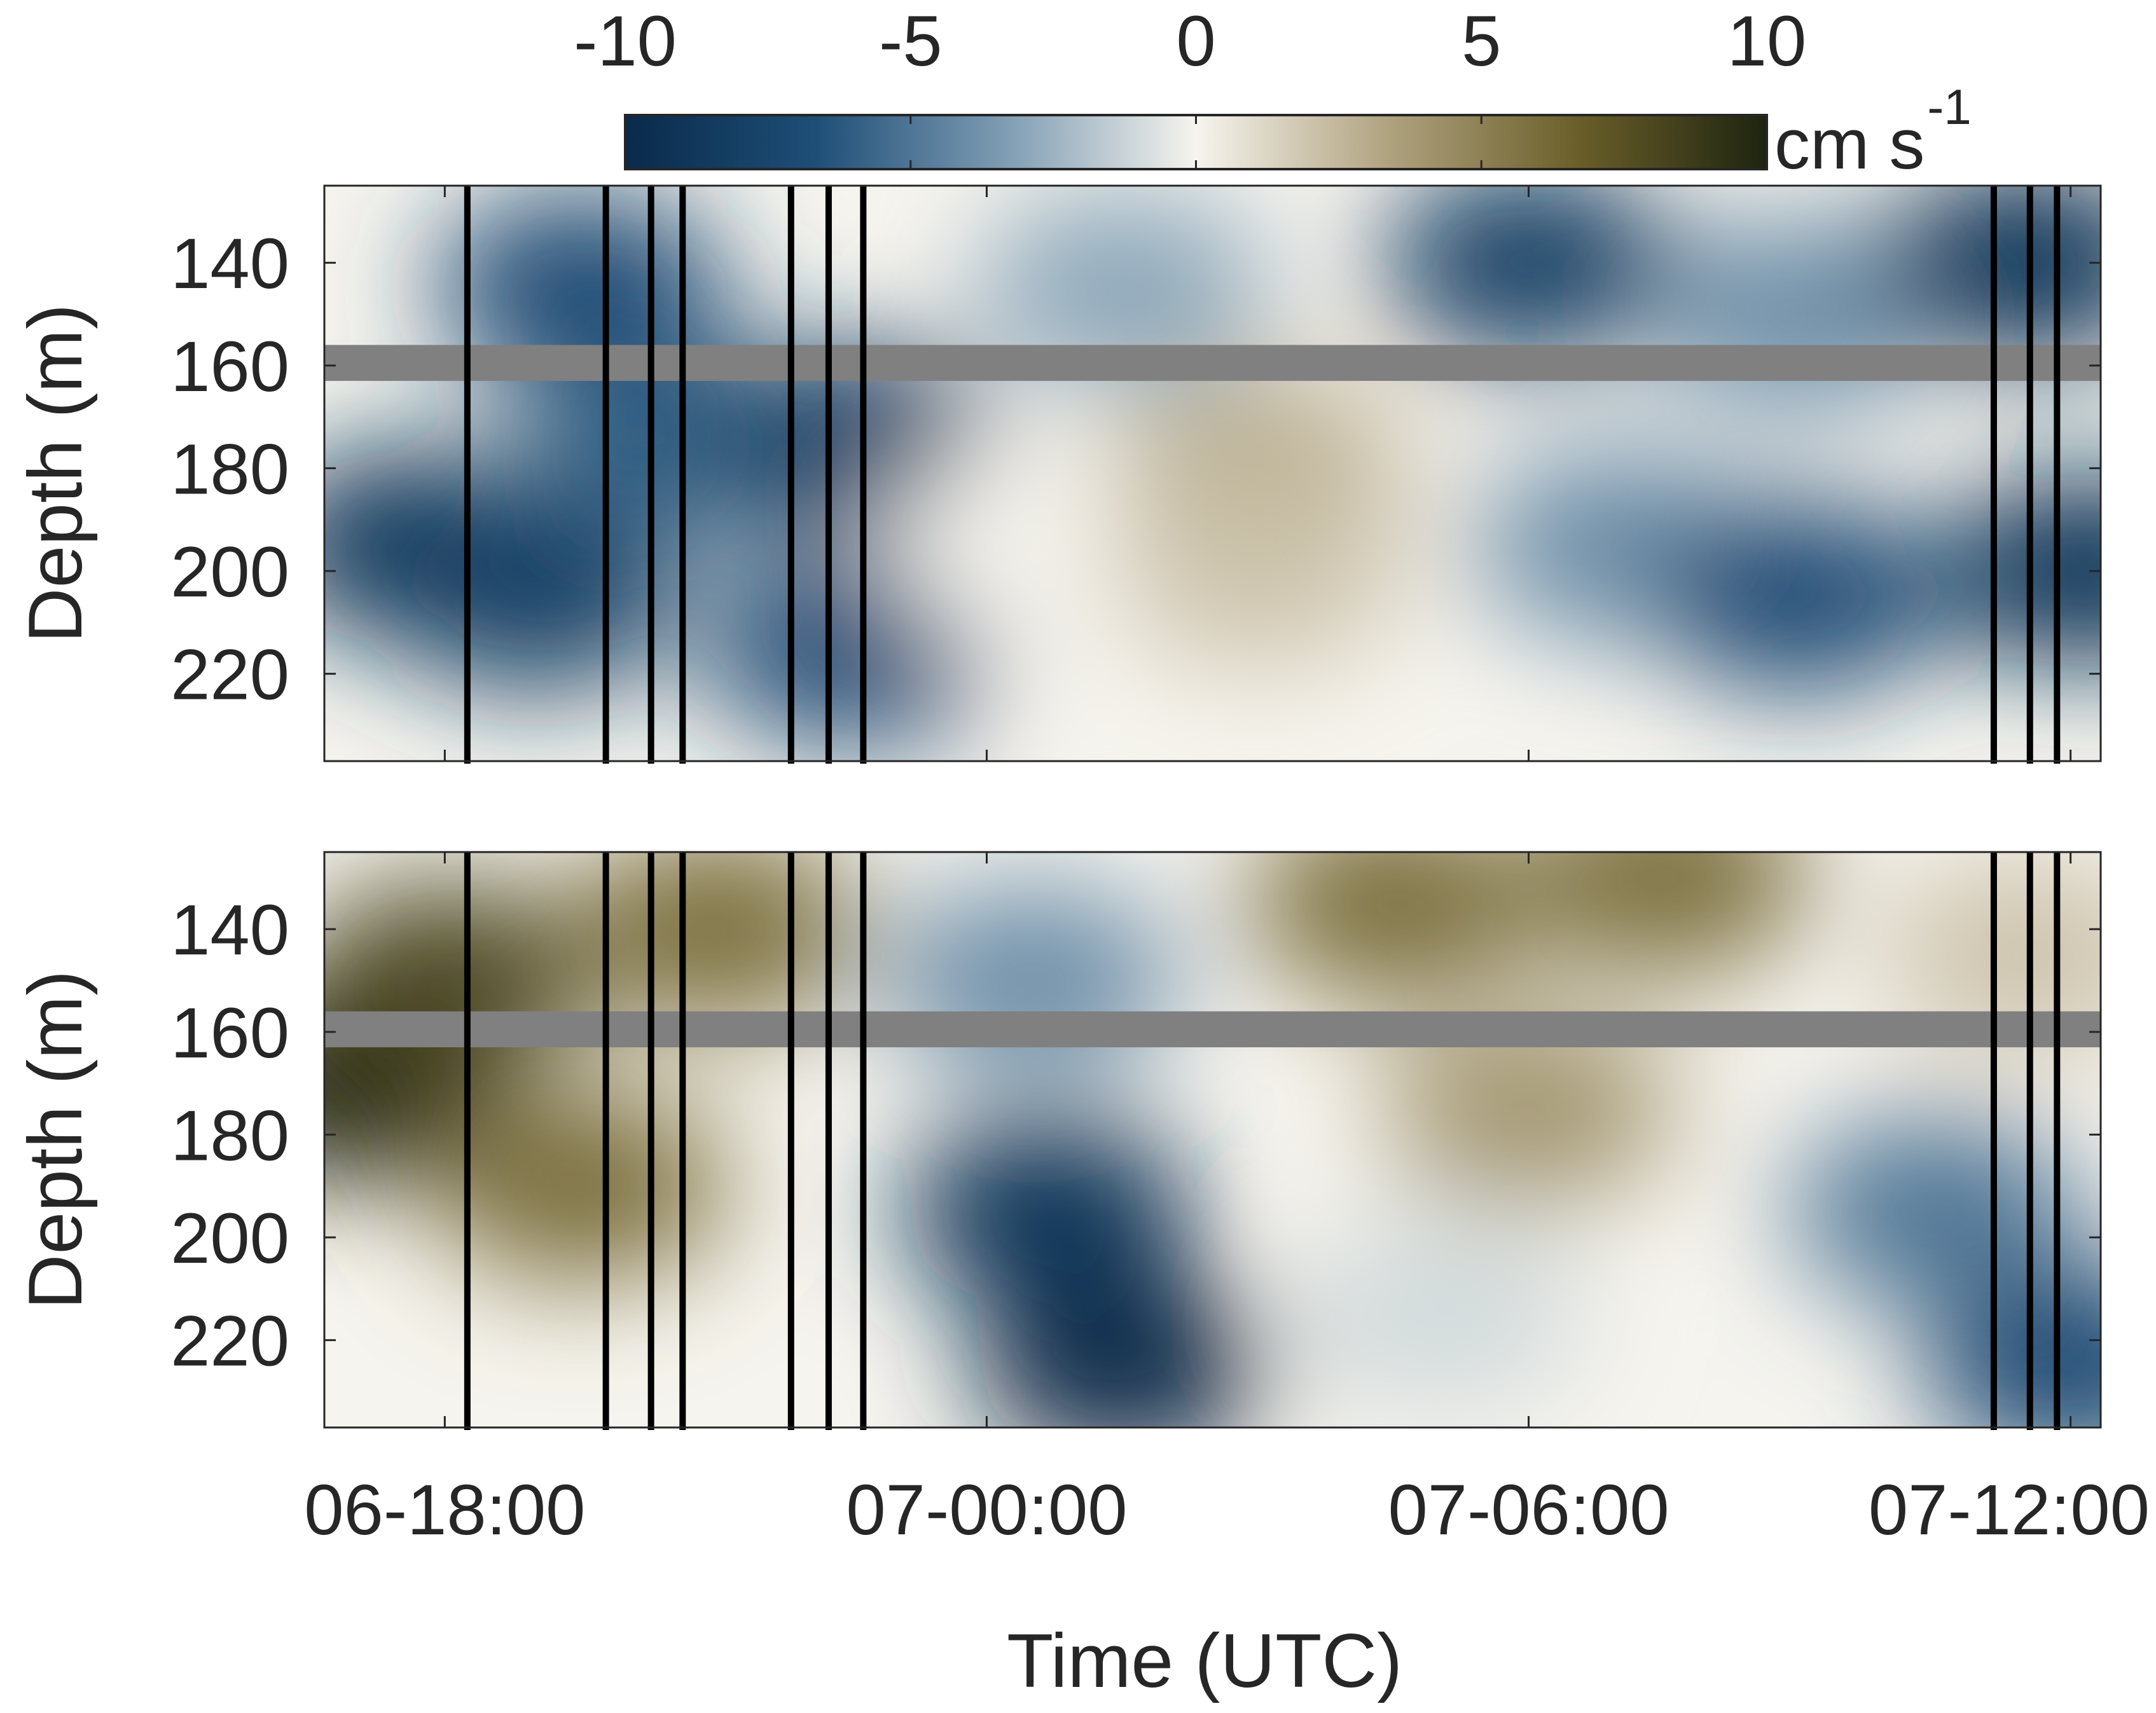 The width and height of the screenshot is (2156, 1713). What do you see at coordinates (2010, 1510) in the screenshot?
I see `x-tick-label: 07-12:00` at bounding box center [2010, 1510].